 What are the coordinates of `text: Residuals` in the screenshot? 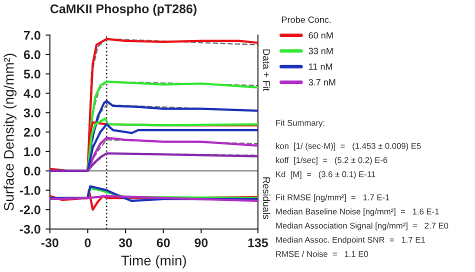 It's located at (266, 198).